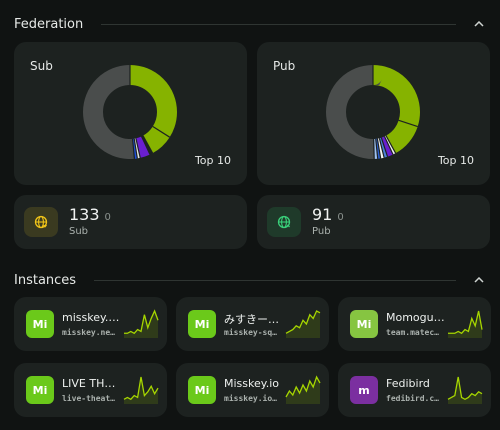 The height and width of the screenshot is (430, 500). I want to click on pub-donut-chart, so click(373, 112).